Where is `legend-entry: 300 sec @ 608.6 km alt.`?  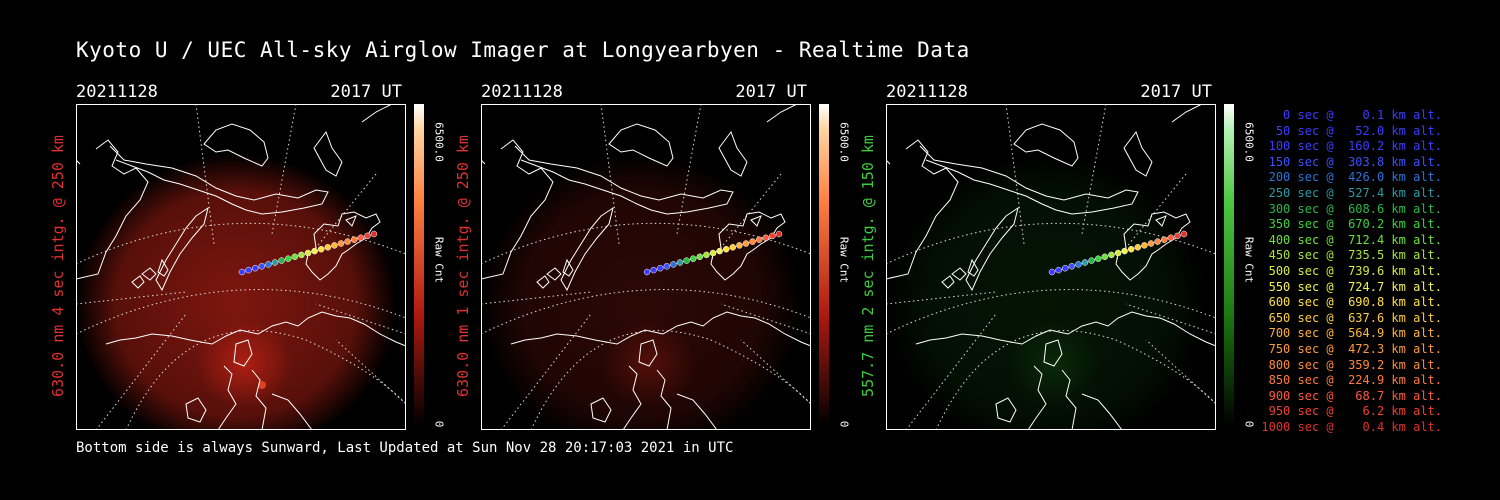
legend-entry: 300 sec @ 608.6 km alt. is located at coordinates (1351, 208).